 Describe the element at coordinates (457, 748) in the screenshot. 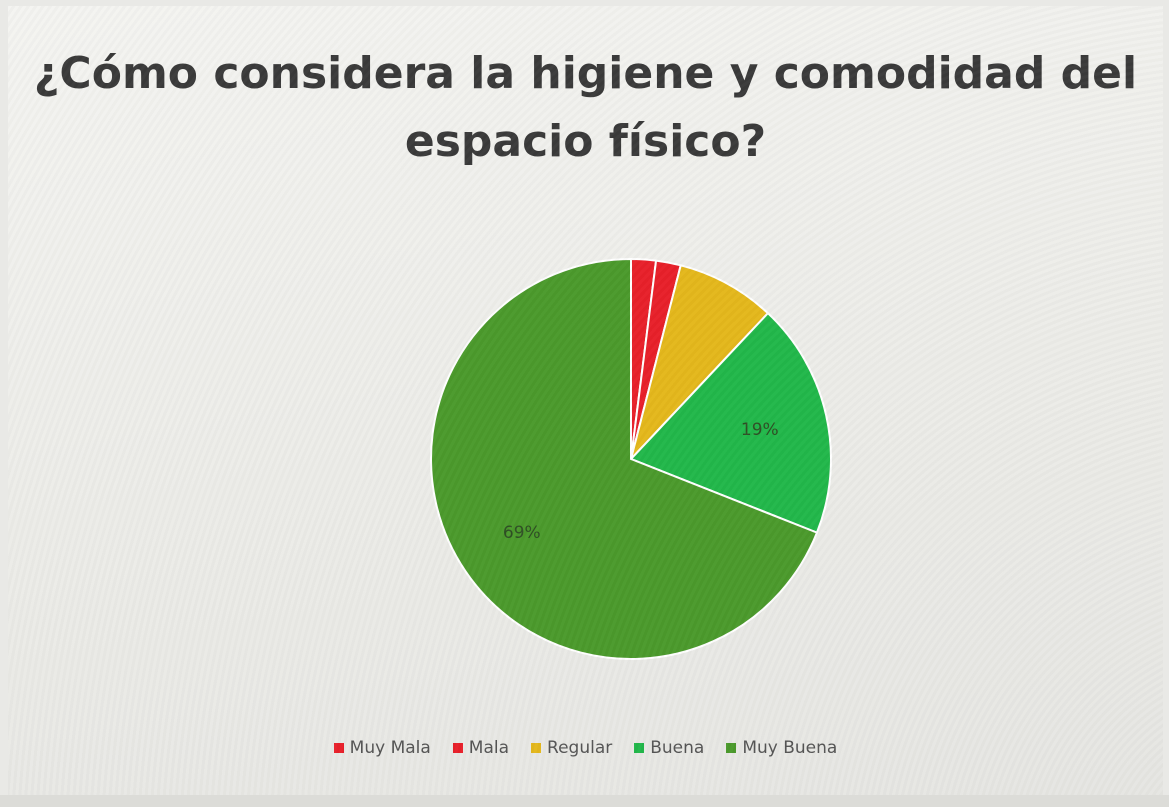

I see `legend-swatch-mala` at that location.